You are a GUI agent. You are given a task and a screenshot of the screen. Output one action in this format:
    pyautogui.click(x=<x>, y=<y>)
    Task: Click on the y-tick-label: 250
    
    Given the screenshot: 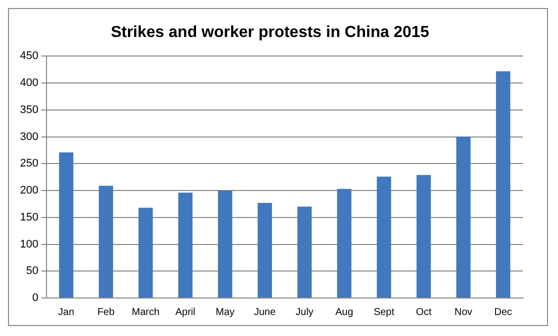 What is the action you would take?
    pyautogui.click(x=29, y=164)
    